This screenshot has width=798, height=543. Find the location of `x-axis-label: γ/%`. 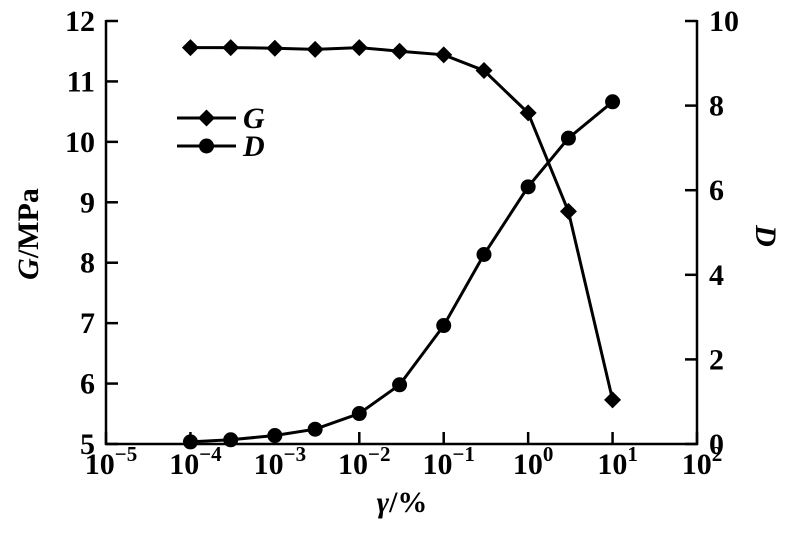

x-axis-label: γ/% is located at coordinates (402, 502).